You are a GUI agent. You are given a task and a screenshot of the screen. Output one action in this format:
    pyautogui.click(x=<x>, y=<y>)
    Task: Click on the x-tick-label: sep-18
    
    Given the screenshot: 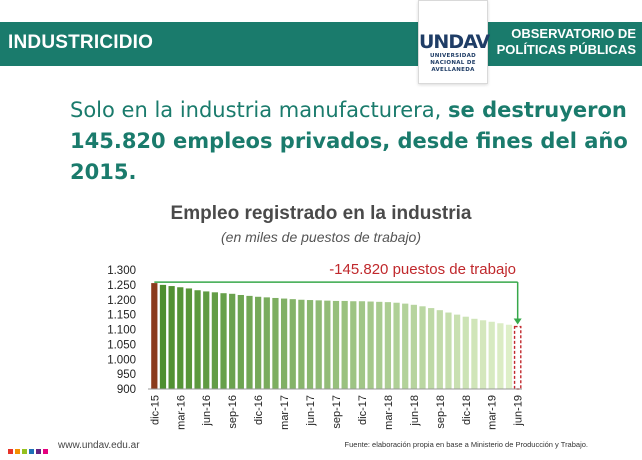 What is the action you would take?
    pyautogui.click(x=441, y=412)
    